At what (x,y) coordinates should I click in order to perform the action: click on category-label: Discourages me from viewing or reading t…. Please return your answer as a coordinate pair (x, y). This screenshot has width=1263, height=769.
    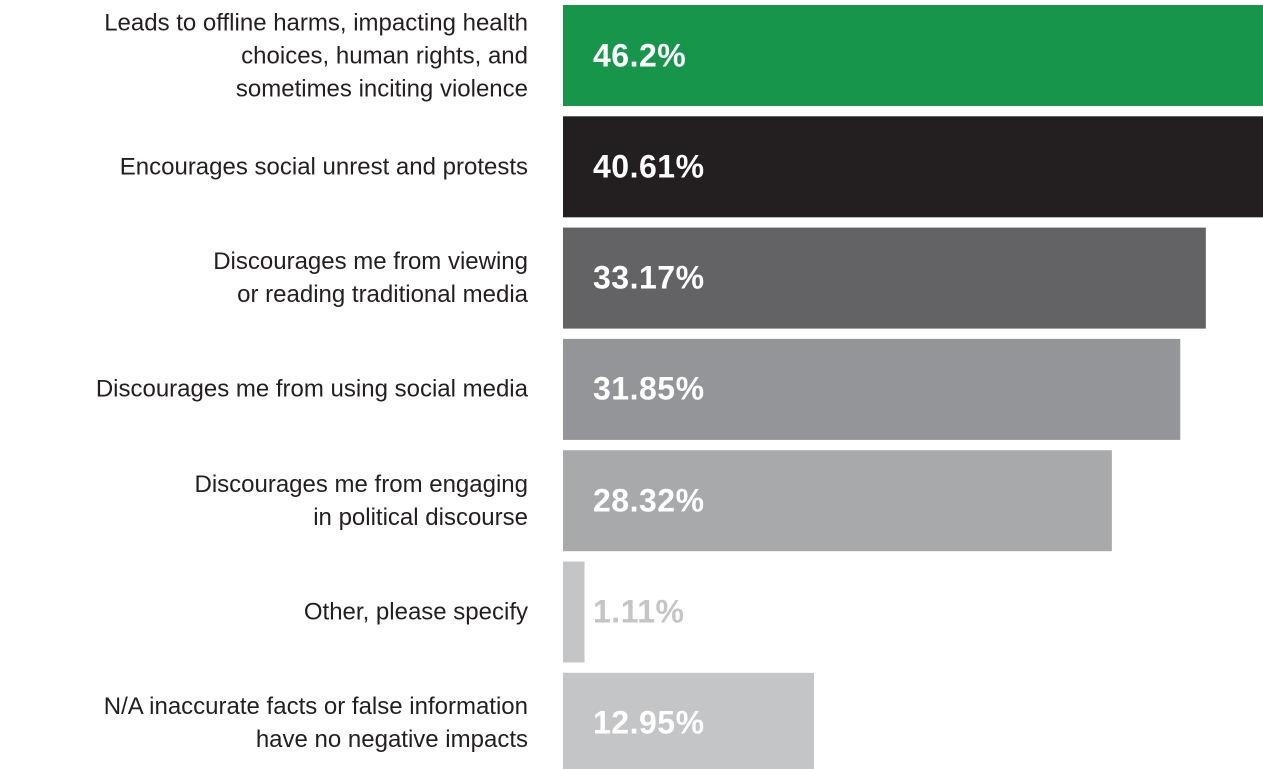
    Looking at the image, I should click on (370, 278).